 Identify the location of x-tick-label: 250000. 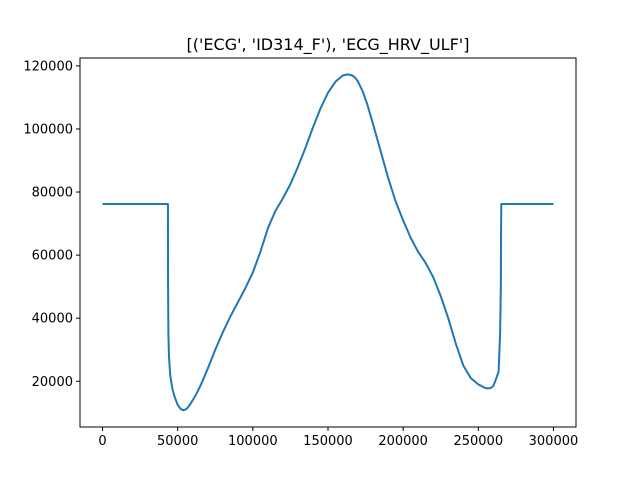
(478, 441).